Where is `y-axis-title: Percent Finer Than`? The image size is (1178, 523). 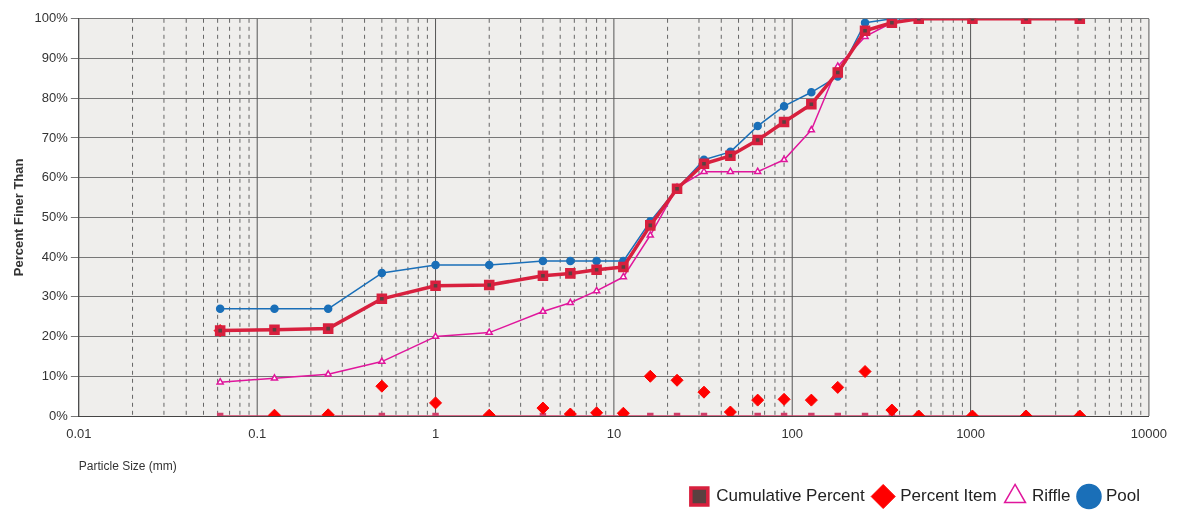 y-axis-title: Percent Finer Than is located at coordinates (19, 217).